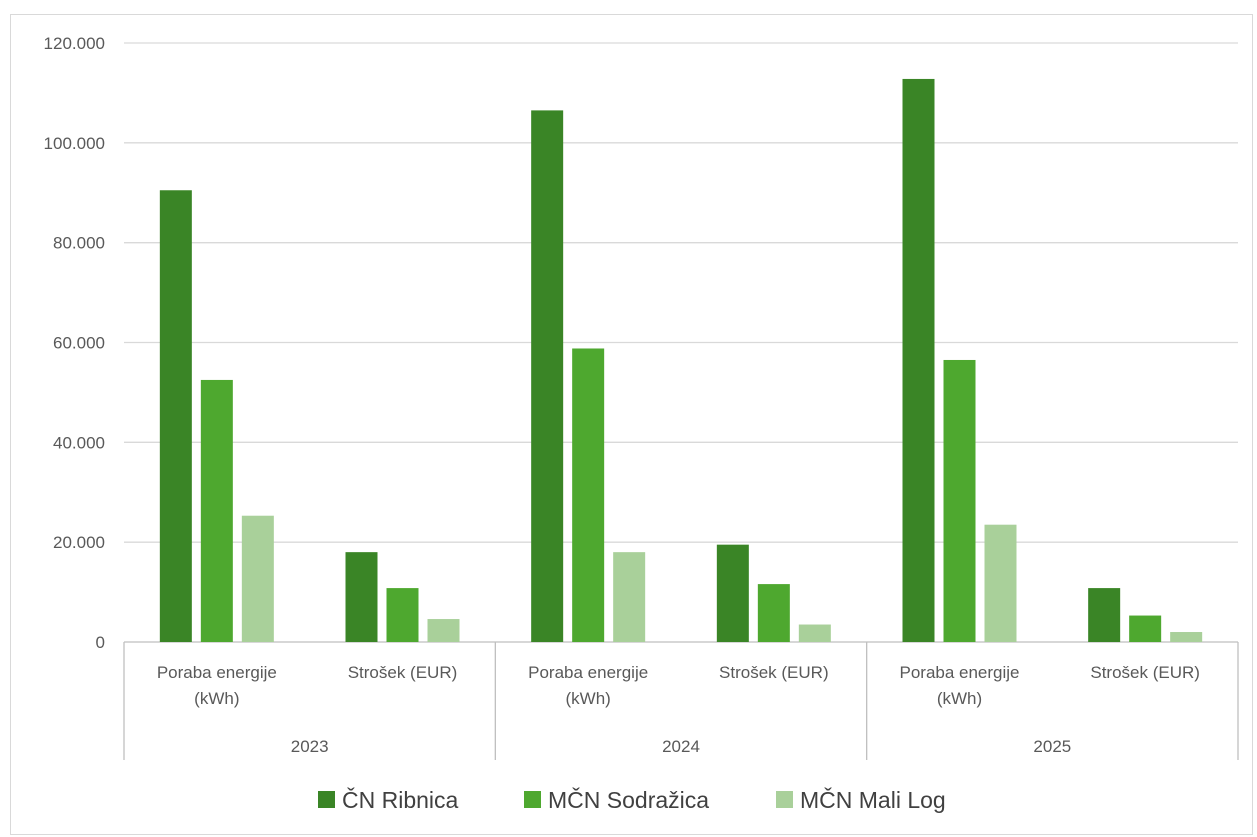 Image resolution: width=1257 pixels, height=837 pixels. Describe the element at coordinates (74, 143) in the screenshot. I see `y-tick-label: 100.000` at that location.